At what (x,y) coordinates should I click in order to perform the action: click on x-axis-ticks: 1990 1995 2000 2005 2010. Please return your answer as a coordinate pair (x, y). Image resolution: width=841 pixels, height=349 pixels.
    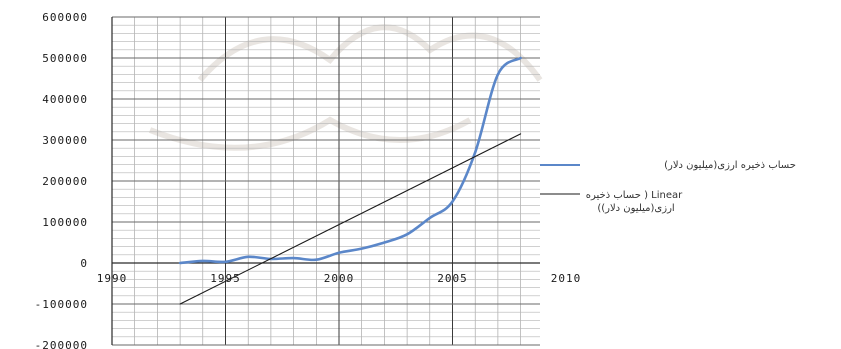
    Looking at the image, I should click on (339, 278).